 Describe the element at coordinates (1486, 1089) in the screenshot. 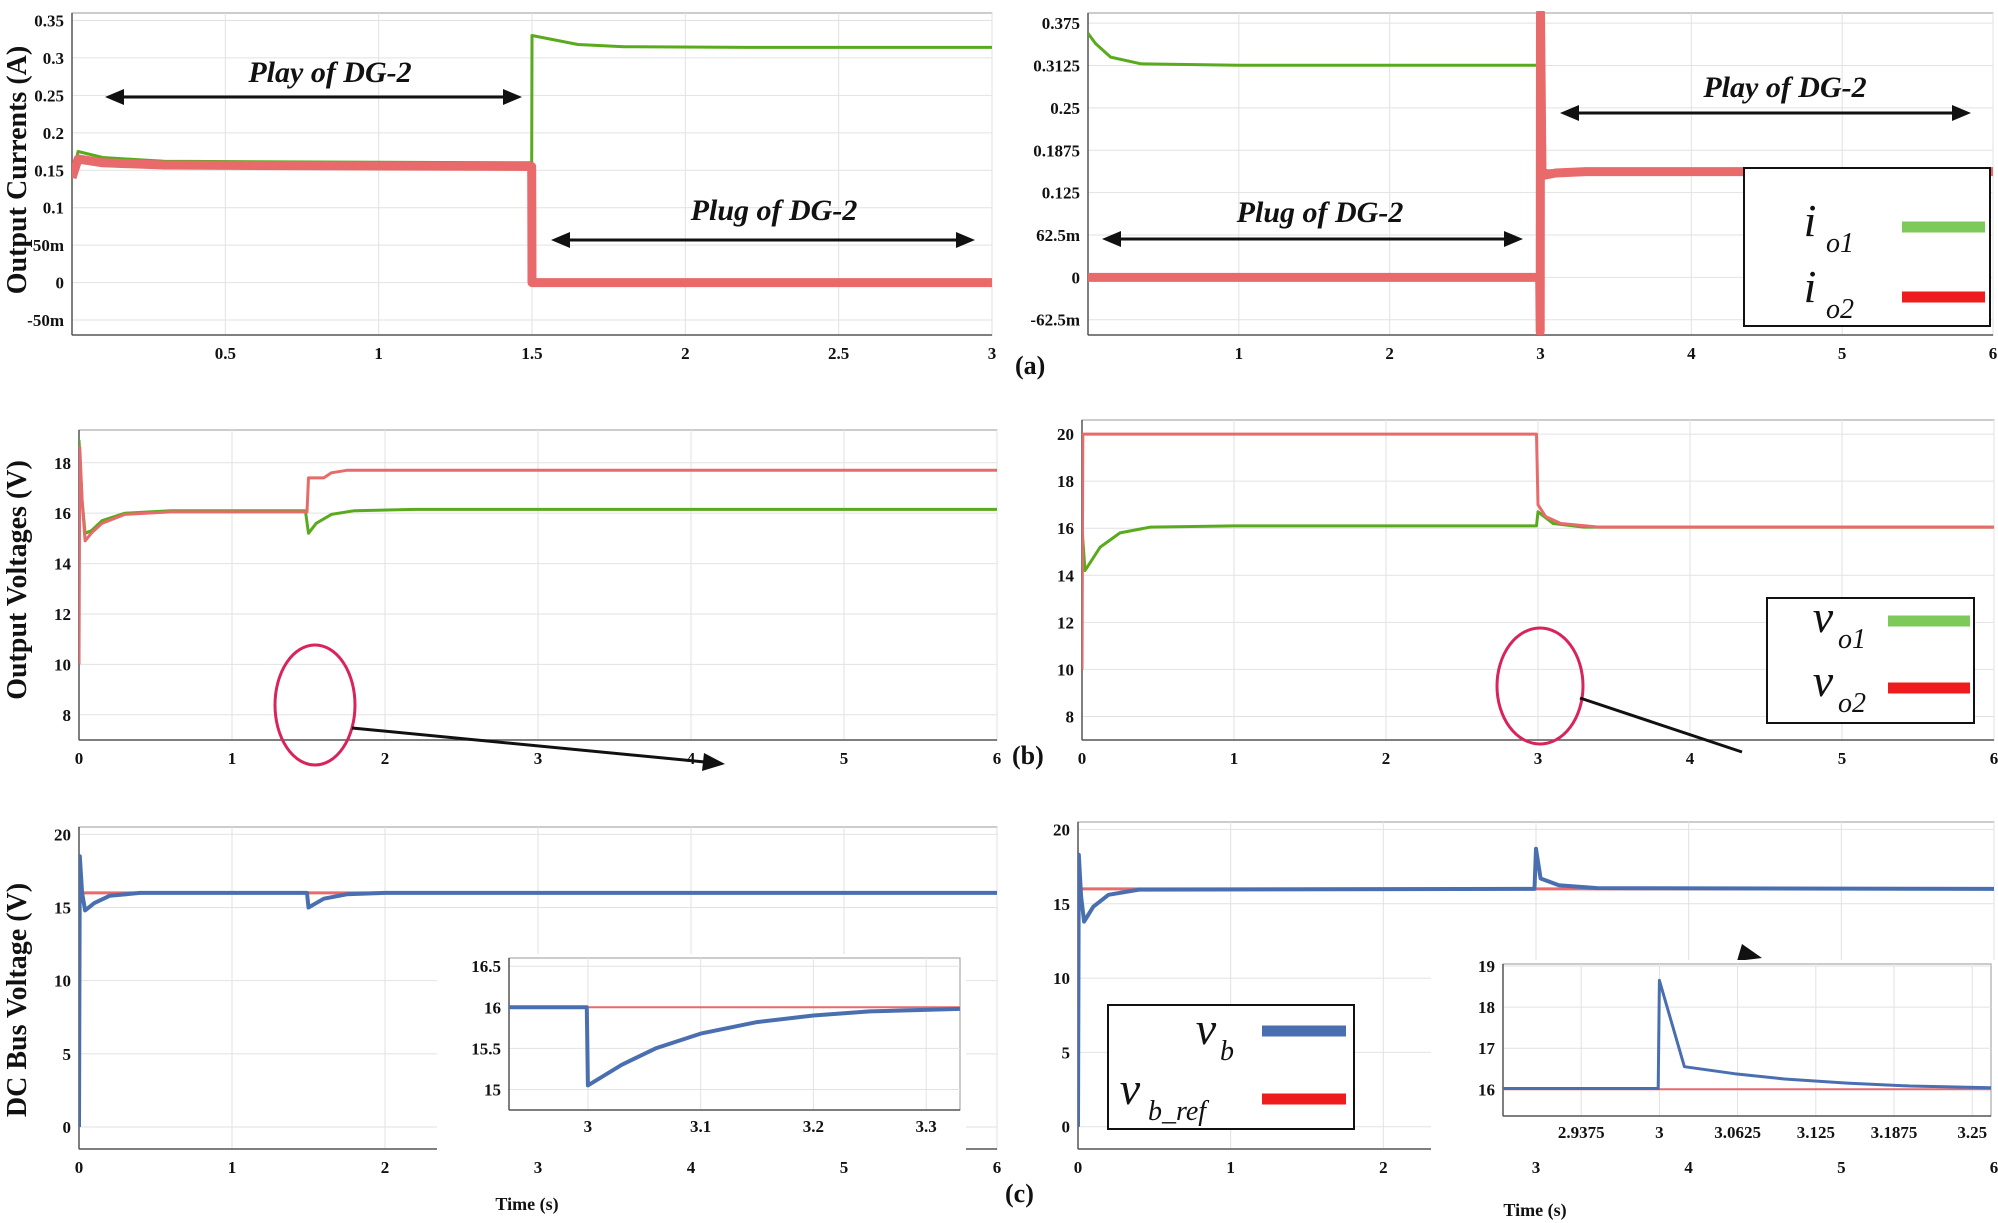

I see `c_right_inset-ytick-label: 16` at that location.